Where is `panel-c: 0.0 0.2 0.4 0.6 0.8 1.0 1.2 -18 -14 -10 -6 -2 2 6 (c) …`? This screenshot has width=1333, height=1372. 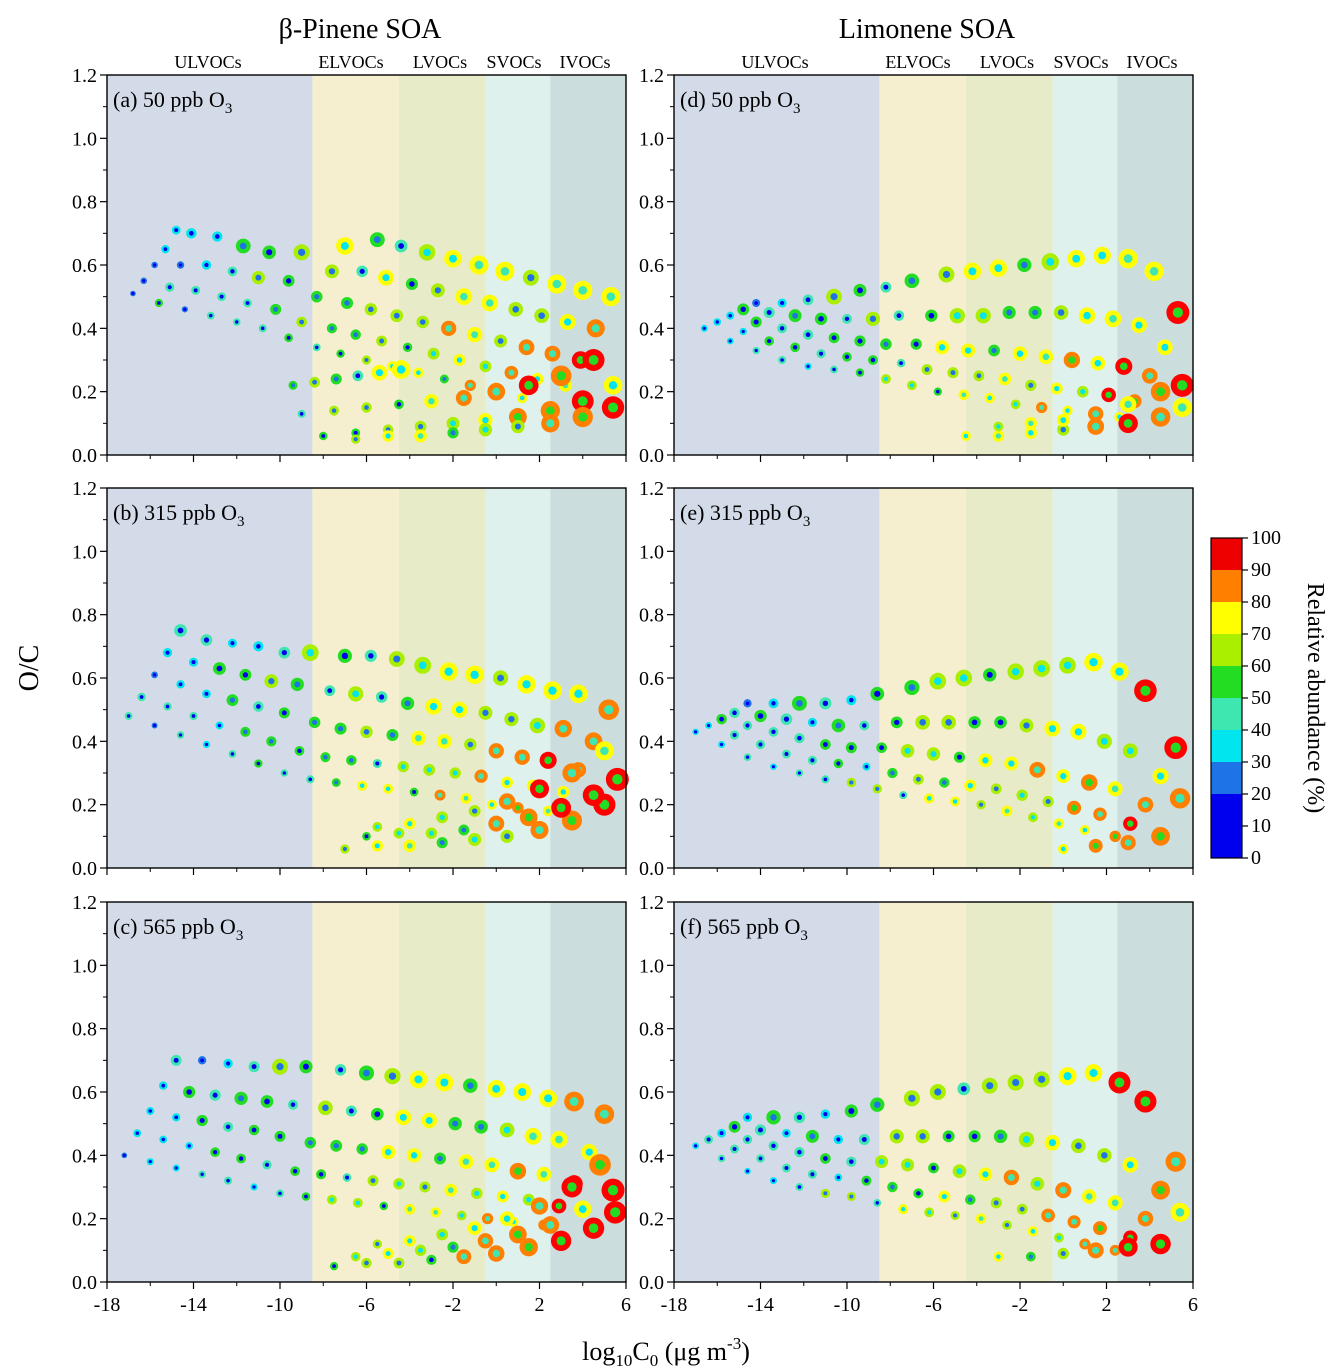
panel-c: 0.0 0.2 0.4 0.6 0.8 1.0 1.2 -18 -14 -10 -6 -2 2 6 (c) … is located at coordinates (351, 1104).